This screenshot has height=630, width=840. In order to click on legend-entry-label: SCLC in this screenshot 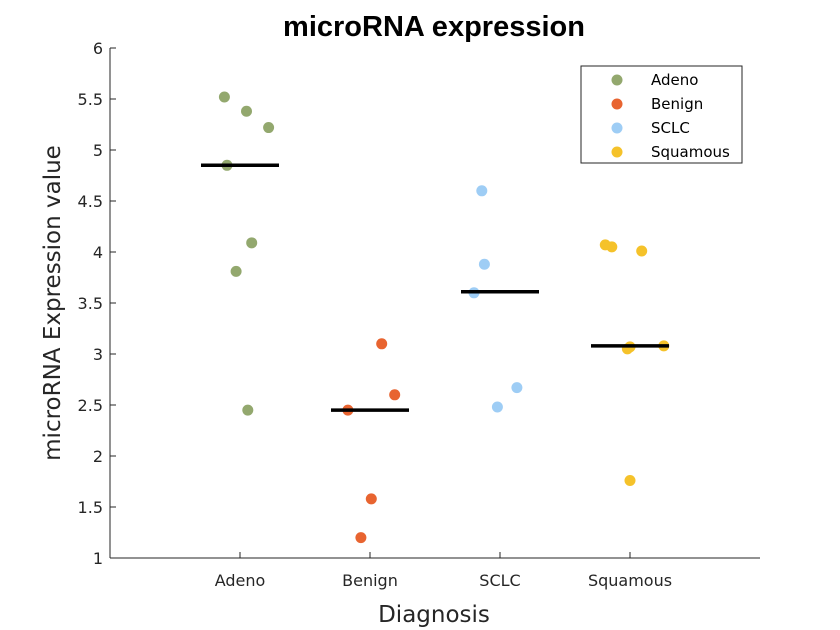, I will do `click(670, 128)`.